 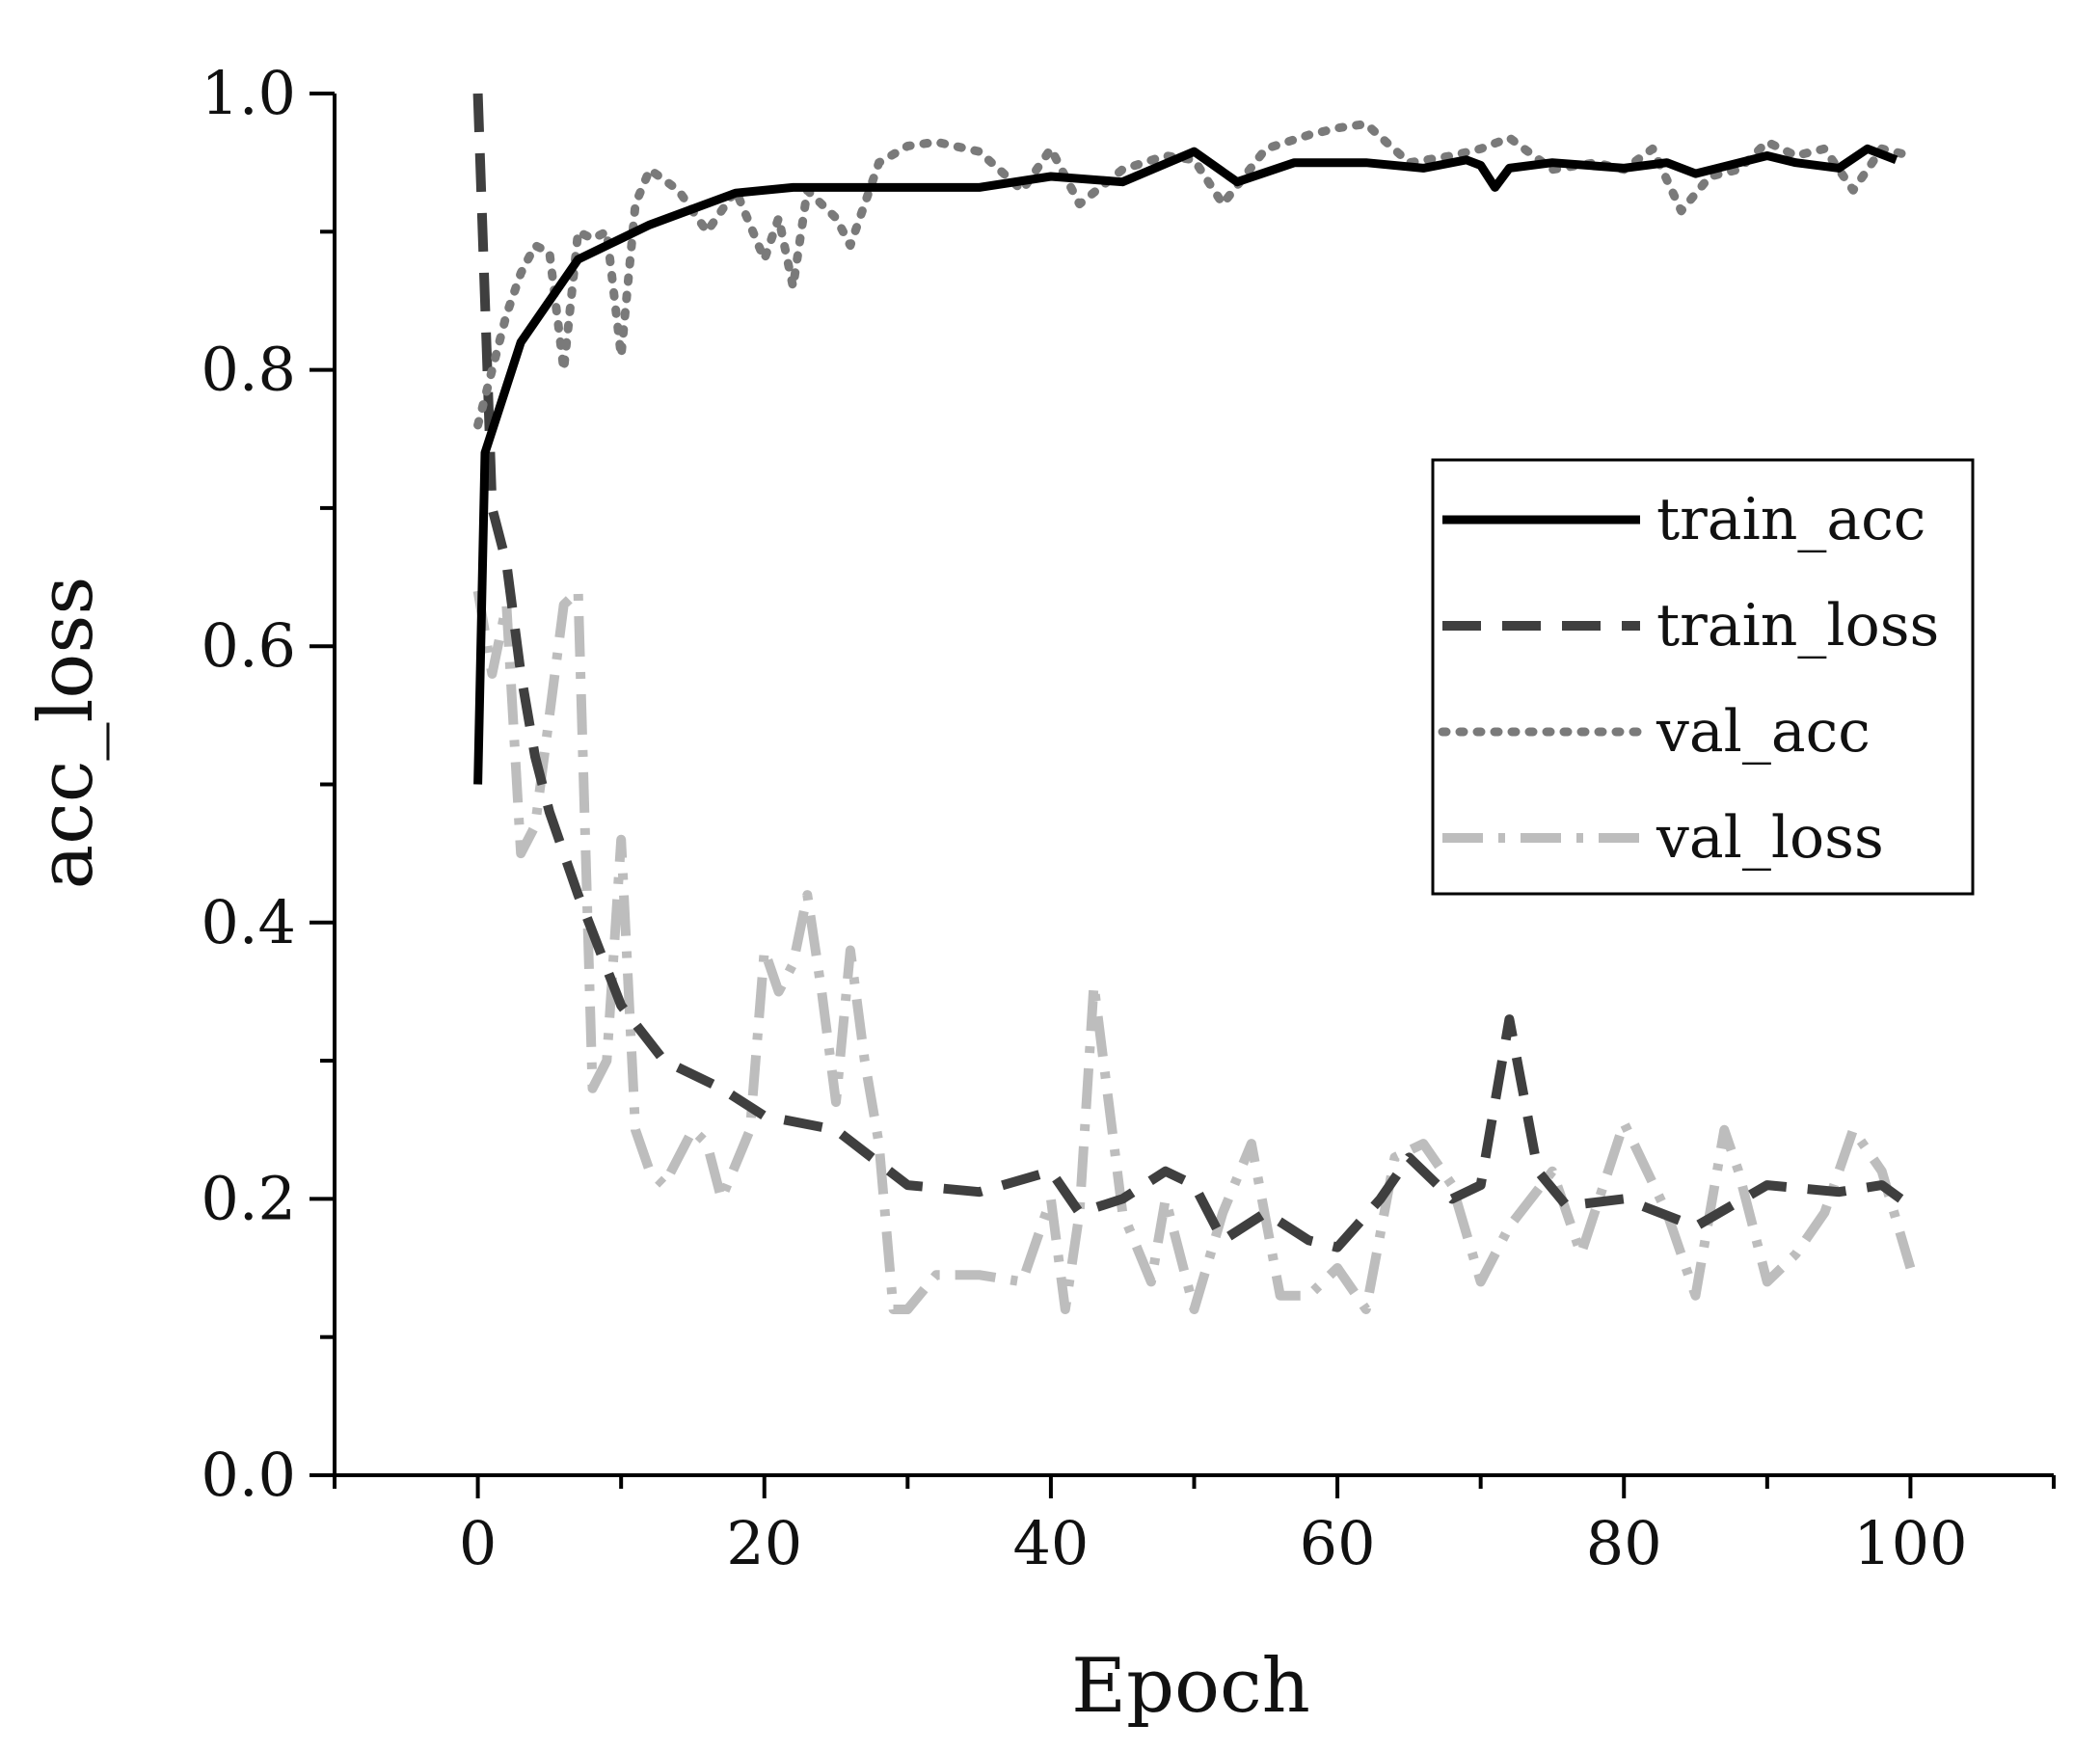 I want to click on legend-label-train_acc: train_acc, so click(x=1790, y=519).